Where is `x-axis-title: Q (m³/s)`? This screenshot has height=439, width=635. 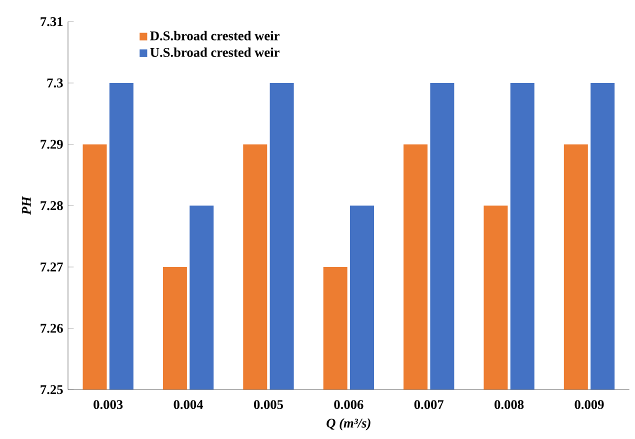 x-axis-title: Q (m³/s) is located at coordinates (348, 424).